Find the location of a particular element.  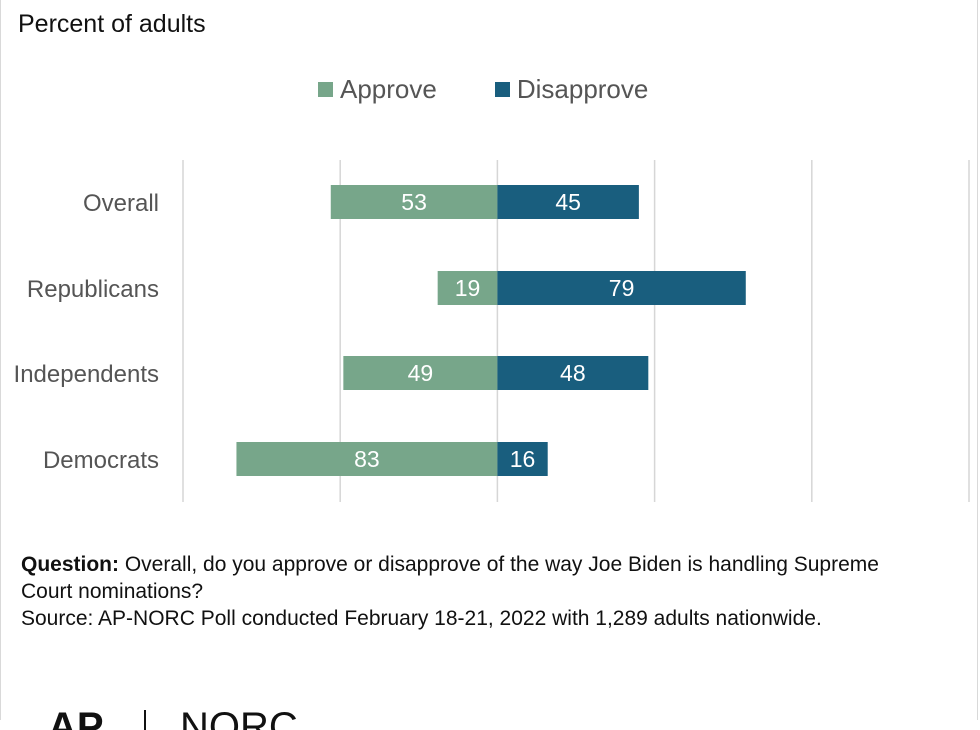

category-label: Independents is located at coordinates (86, 374).